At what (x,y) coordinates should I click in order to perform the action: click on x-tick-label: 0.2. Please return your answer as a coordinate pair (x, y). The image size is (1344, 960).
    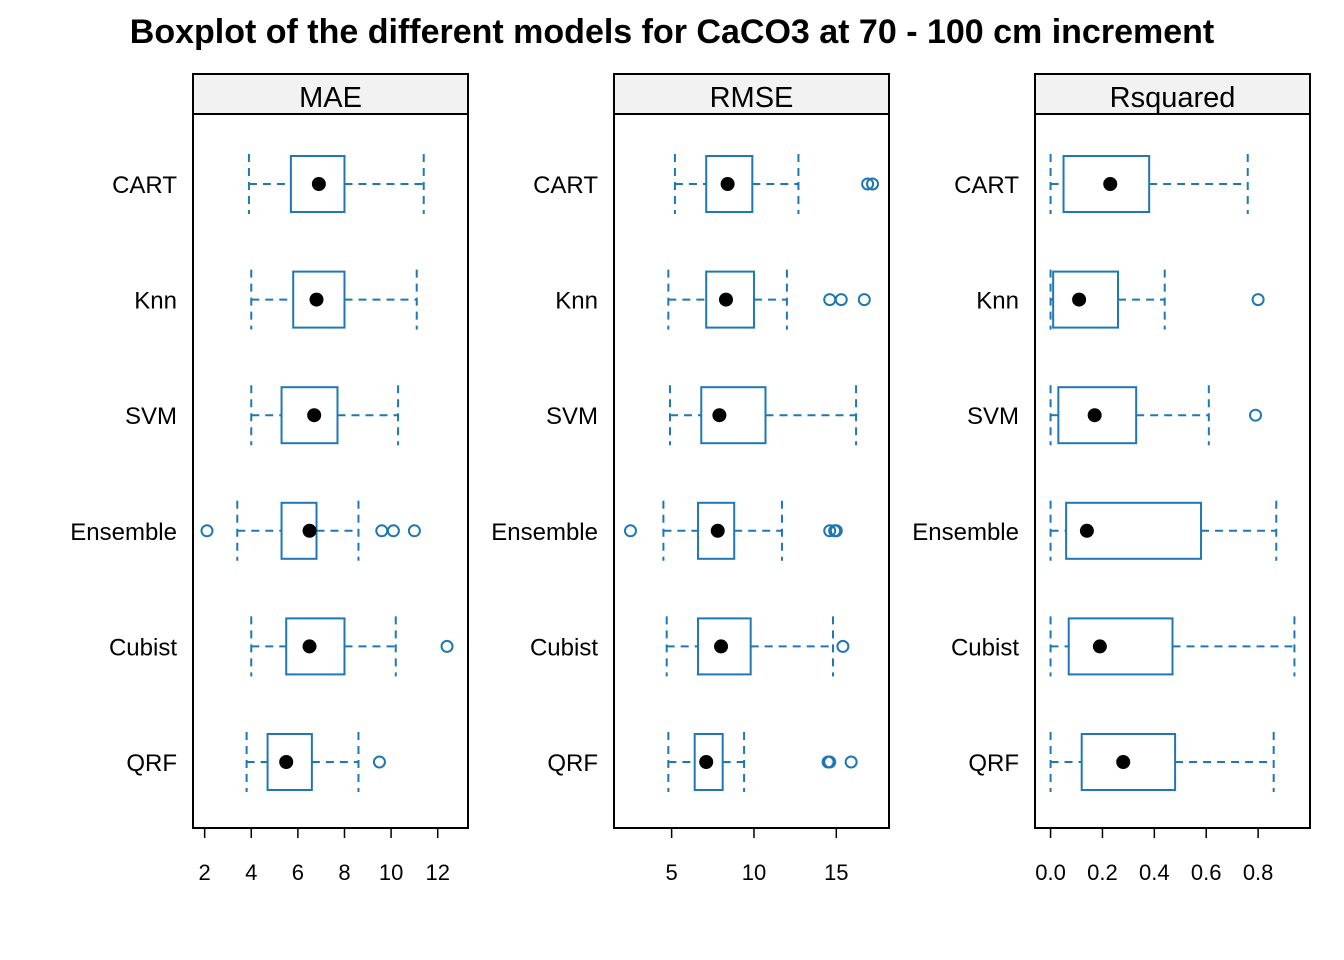
    Looking at the image, I should click on (1102, 872).